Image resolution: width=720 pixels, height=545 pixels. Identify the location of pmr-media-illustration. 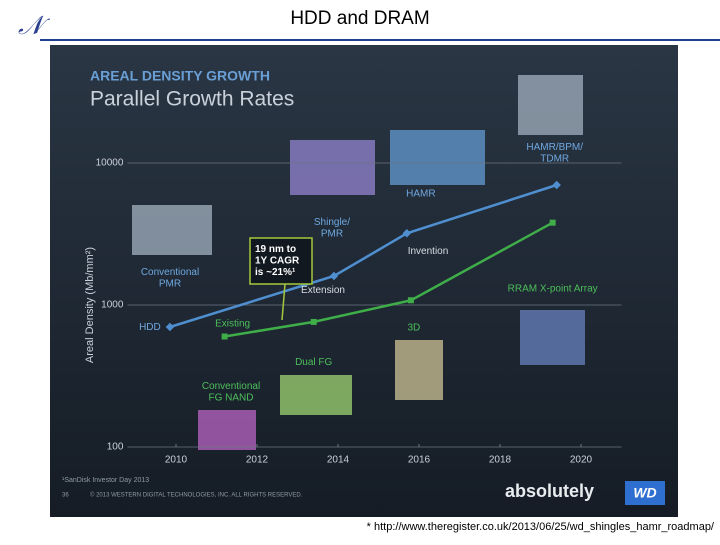
(172, 230).